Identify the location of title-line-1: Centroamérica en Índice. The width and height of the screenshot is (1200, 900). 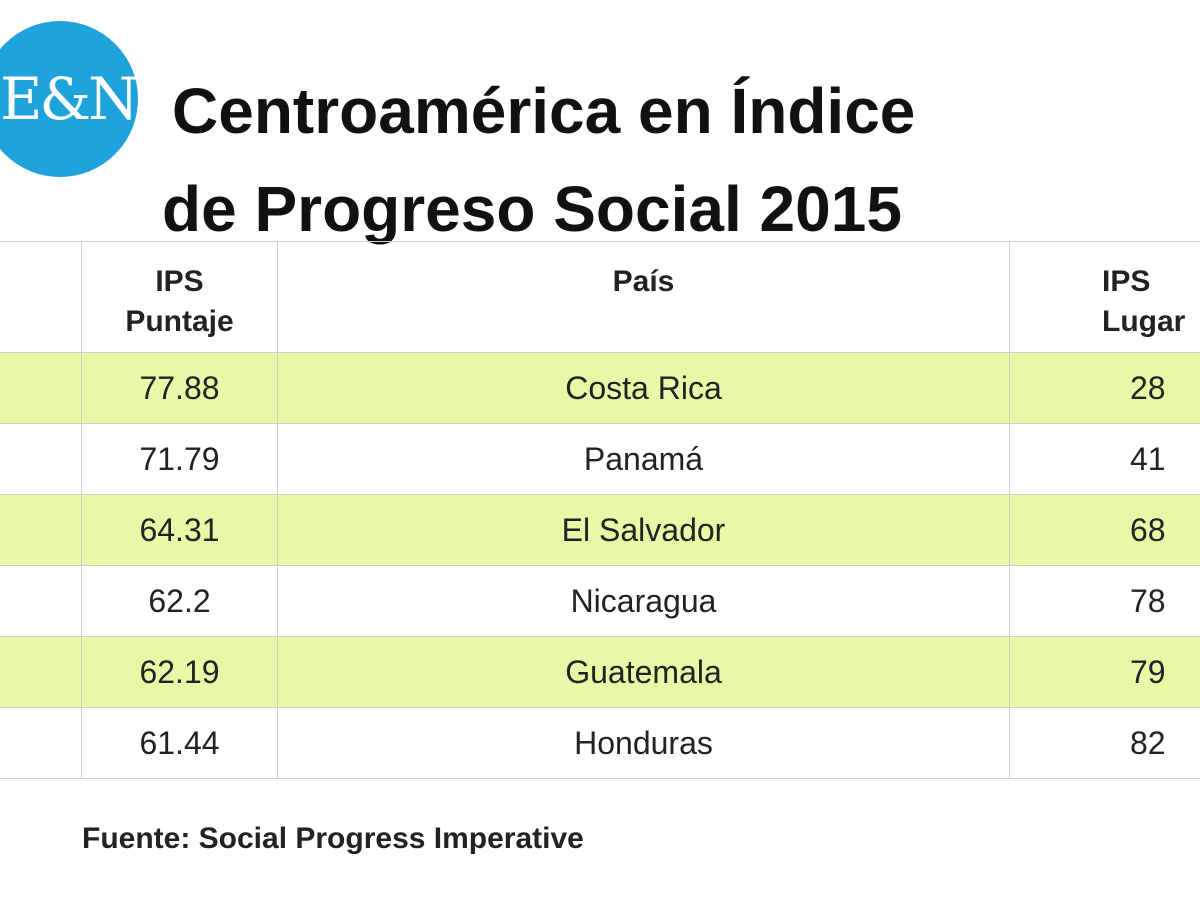
(544, 111).